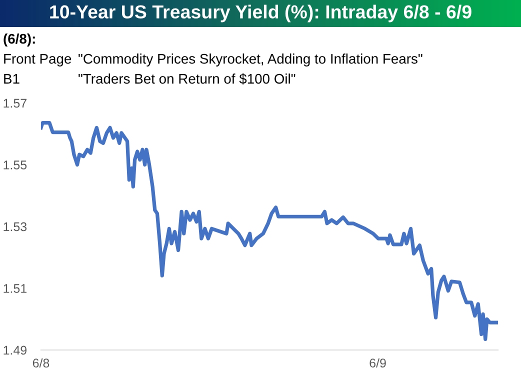  What do you see at coordinates (15, 165) in the screenshot?
I see `y-tick-label: 1.55` at bounding box center [15, 165].